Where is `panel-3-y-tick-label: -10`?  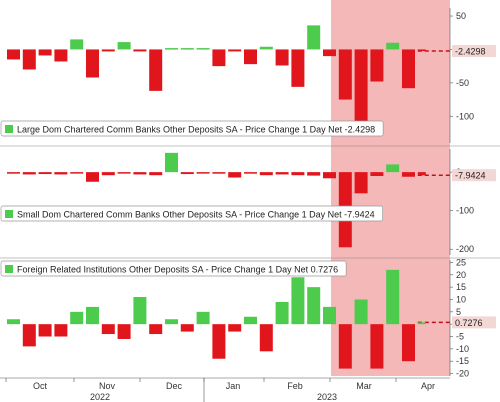
panel-3-y-tick-label: -10 is located at coordinates (462, 349).